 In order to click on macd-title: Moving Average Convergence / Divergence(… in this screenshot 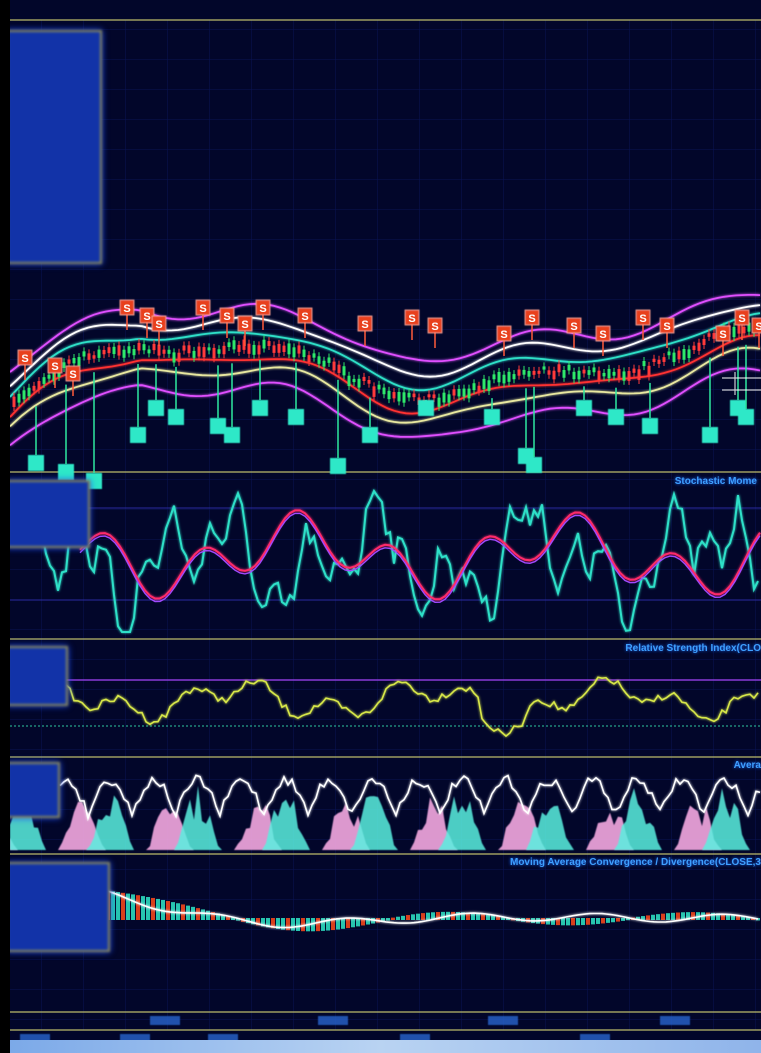, I will do `click(635, 862)`.